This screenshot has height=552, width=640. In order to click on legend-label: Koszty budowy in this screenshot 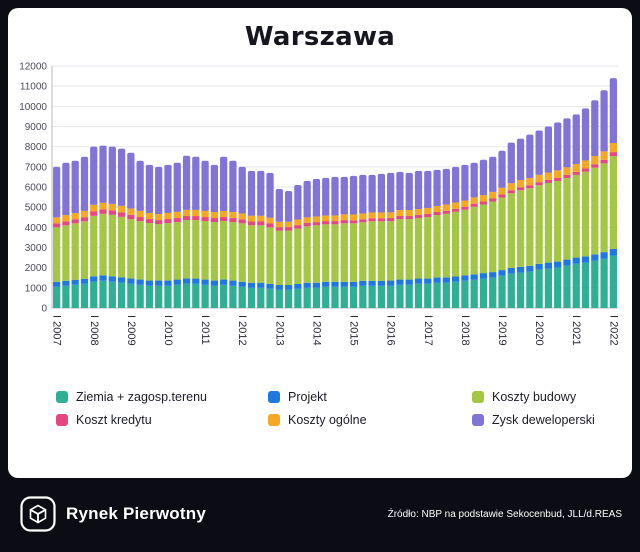, I will do `click(534, 397)`.